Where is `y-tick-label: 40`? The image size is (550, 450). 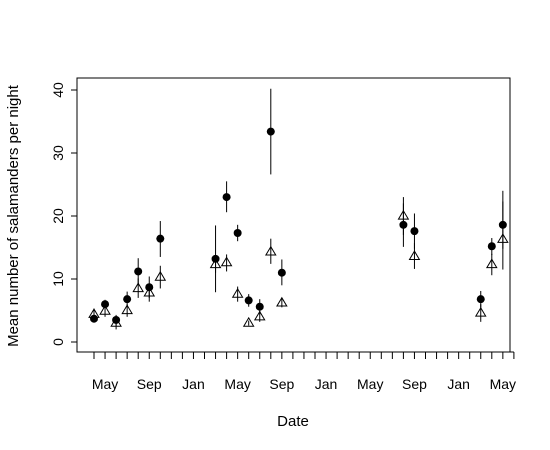 y-tick-label: 40 is located at coordinates (58, 90).